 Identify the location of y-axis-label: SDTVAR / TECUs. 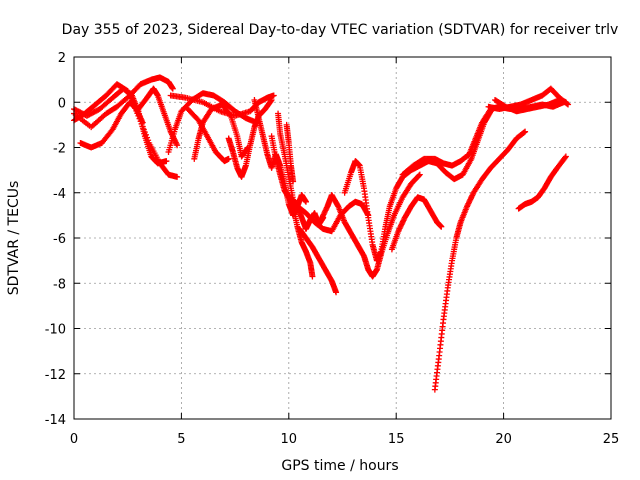
(14, 238).